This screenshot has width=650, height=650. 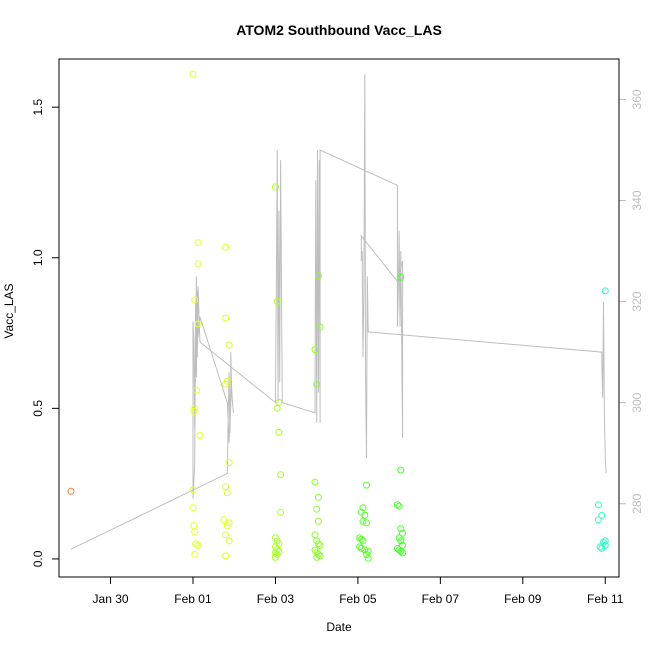 What do you see at coordinates (441, 599) in the screenshot?
I see `x-tick-label: Feb 07` at bounding box center [441, 599].